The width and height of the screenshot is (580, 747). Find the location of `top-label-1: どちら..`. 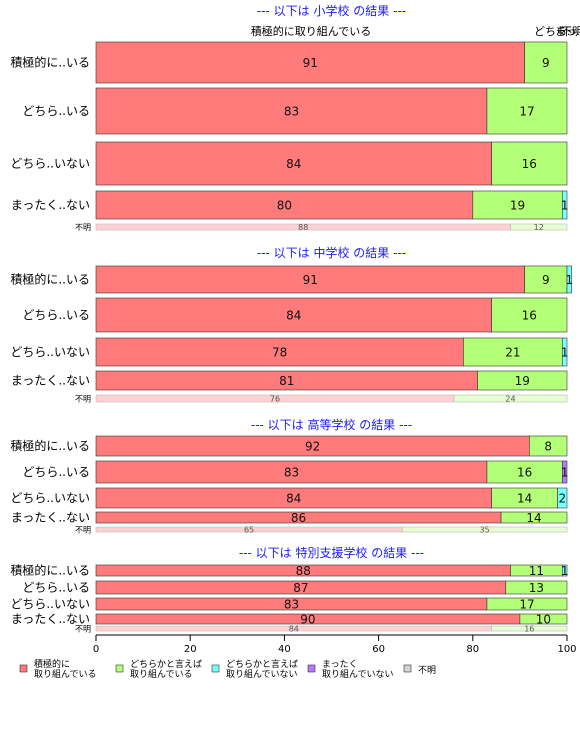

top-label-1: どちら.. is located at coordinates (554, 31).